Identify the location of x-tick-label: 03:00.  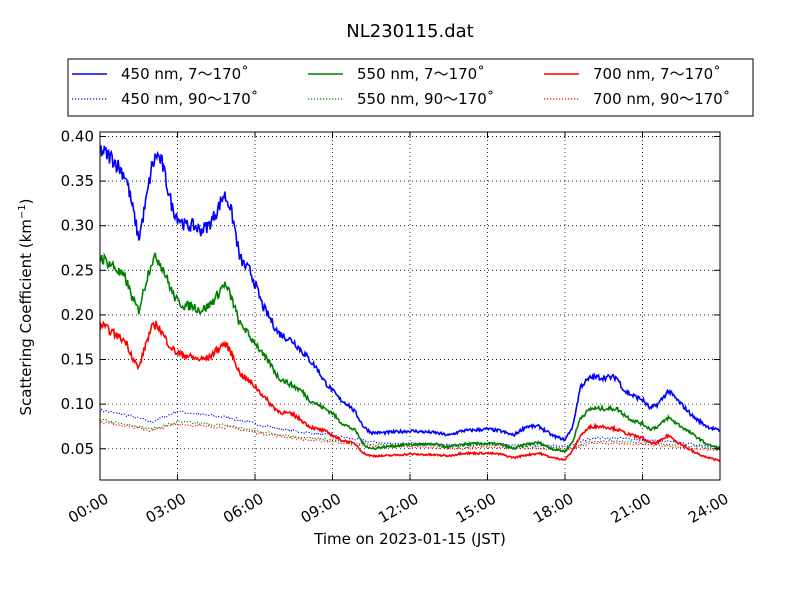
(166, 508).